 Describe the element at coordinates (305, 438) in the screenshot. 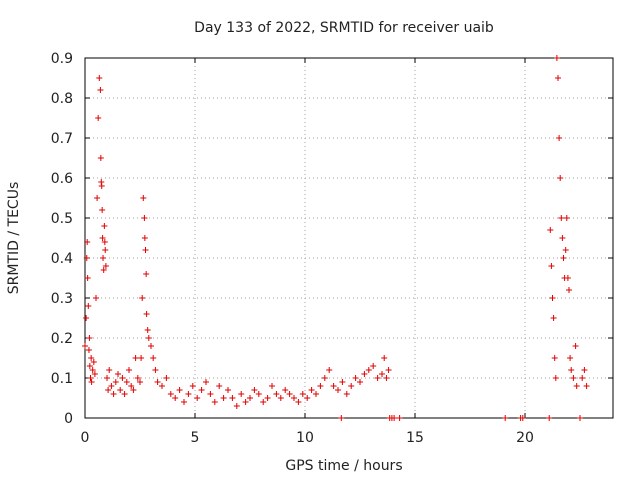

I see `x-tick-label: 10` at that location.